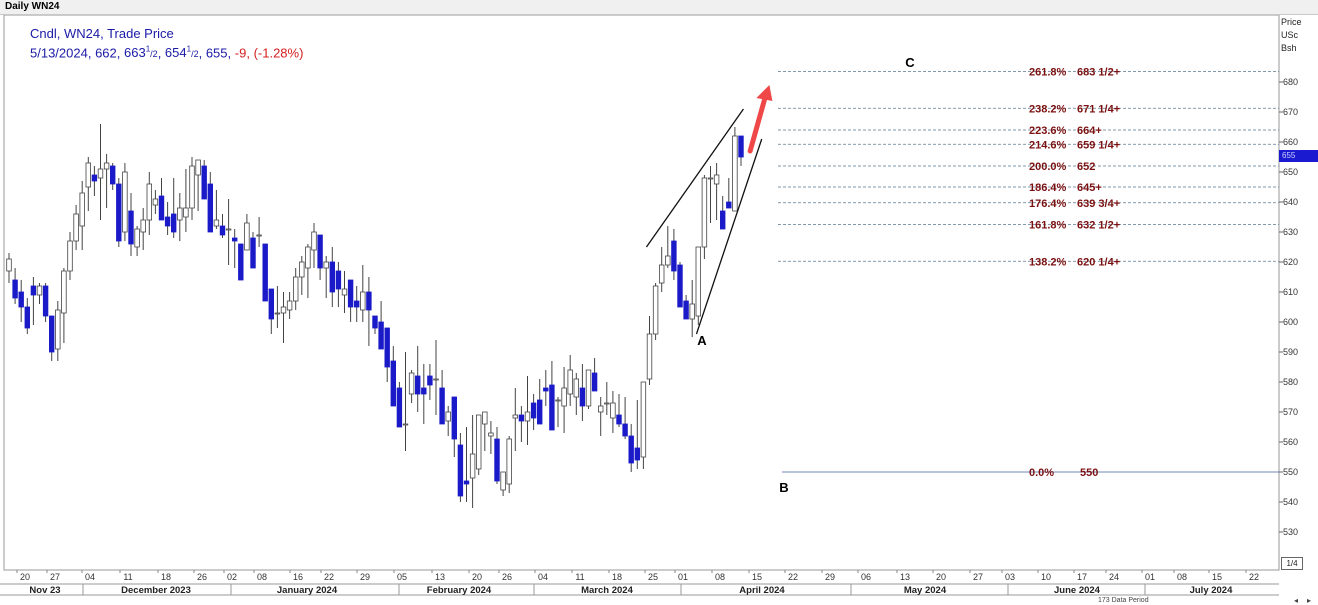 The width and height of the screenshot is (1318, 605). I want to click on header-low-main: 654, so click(175, 53).